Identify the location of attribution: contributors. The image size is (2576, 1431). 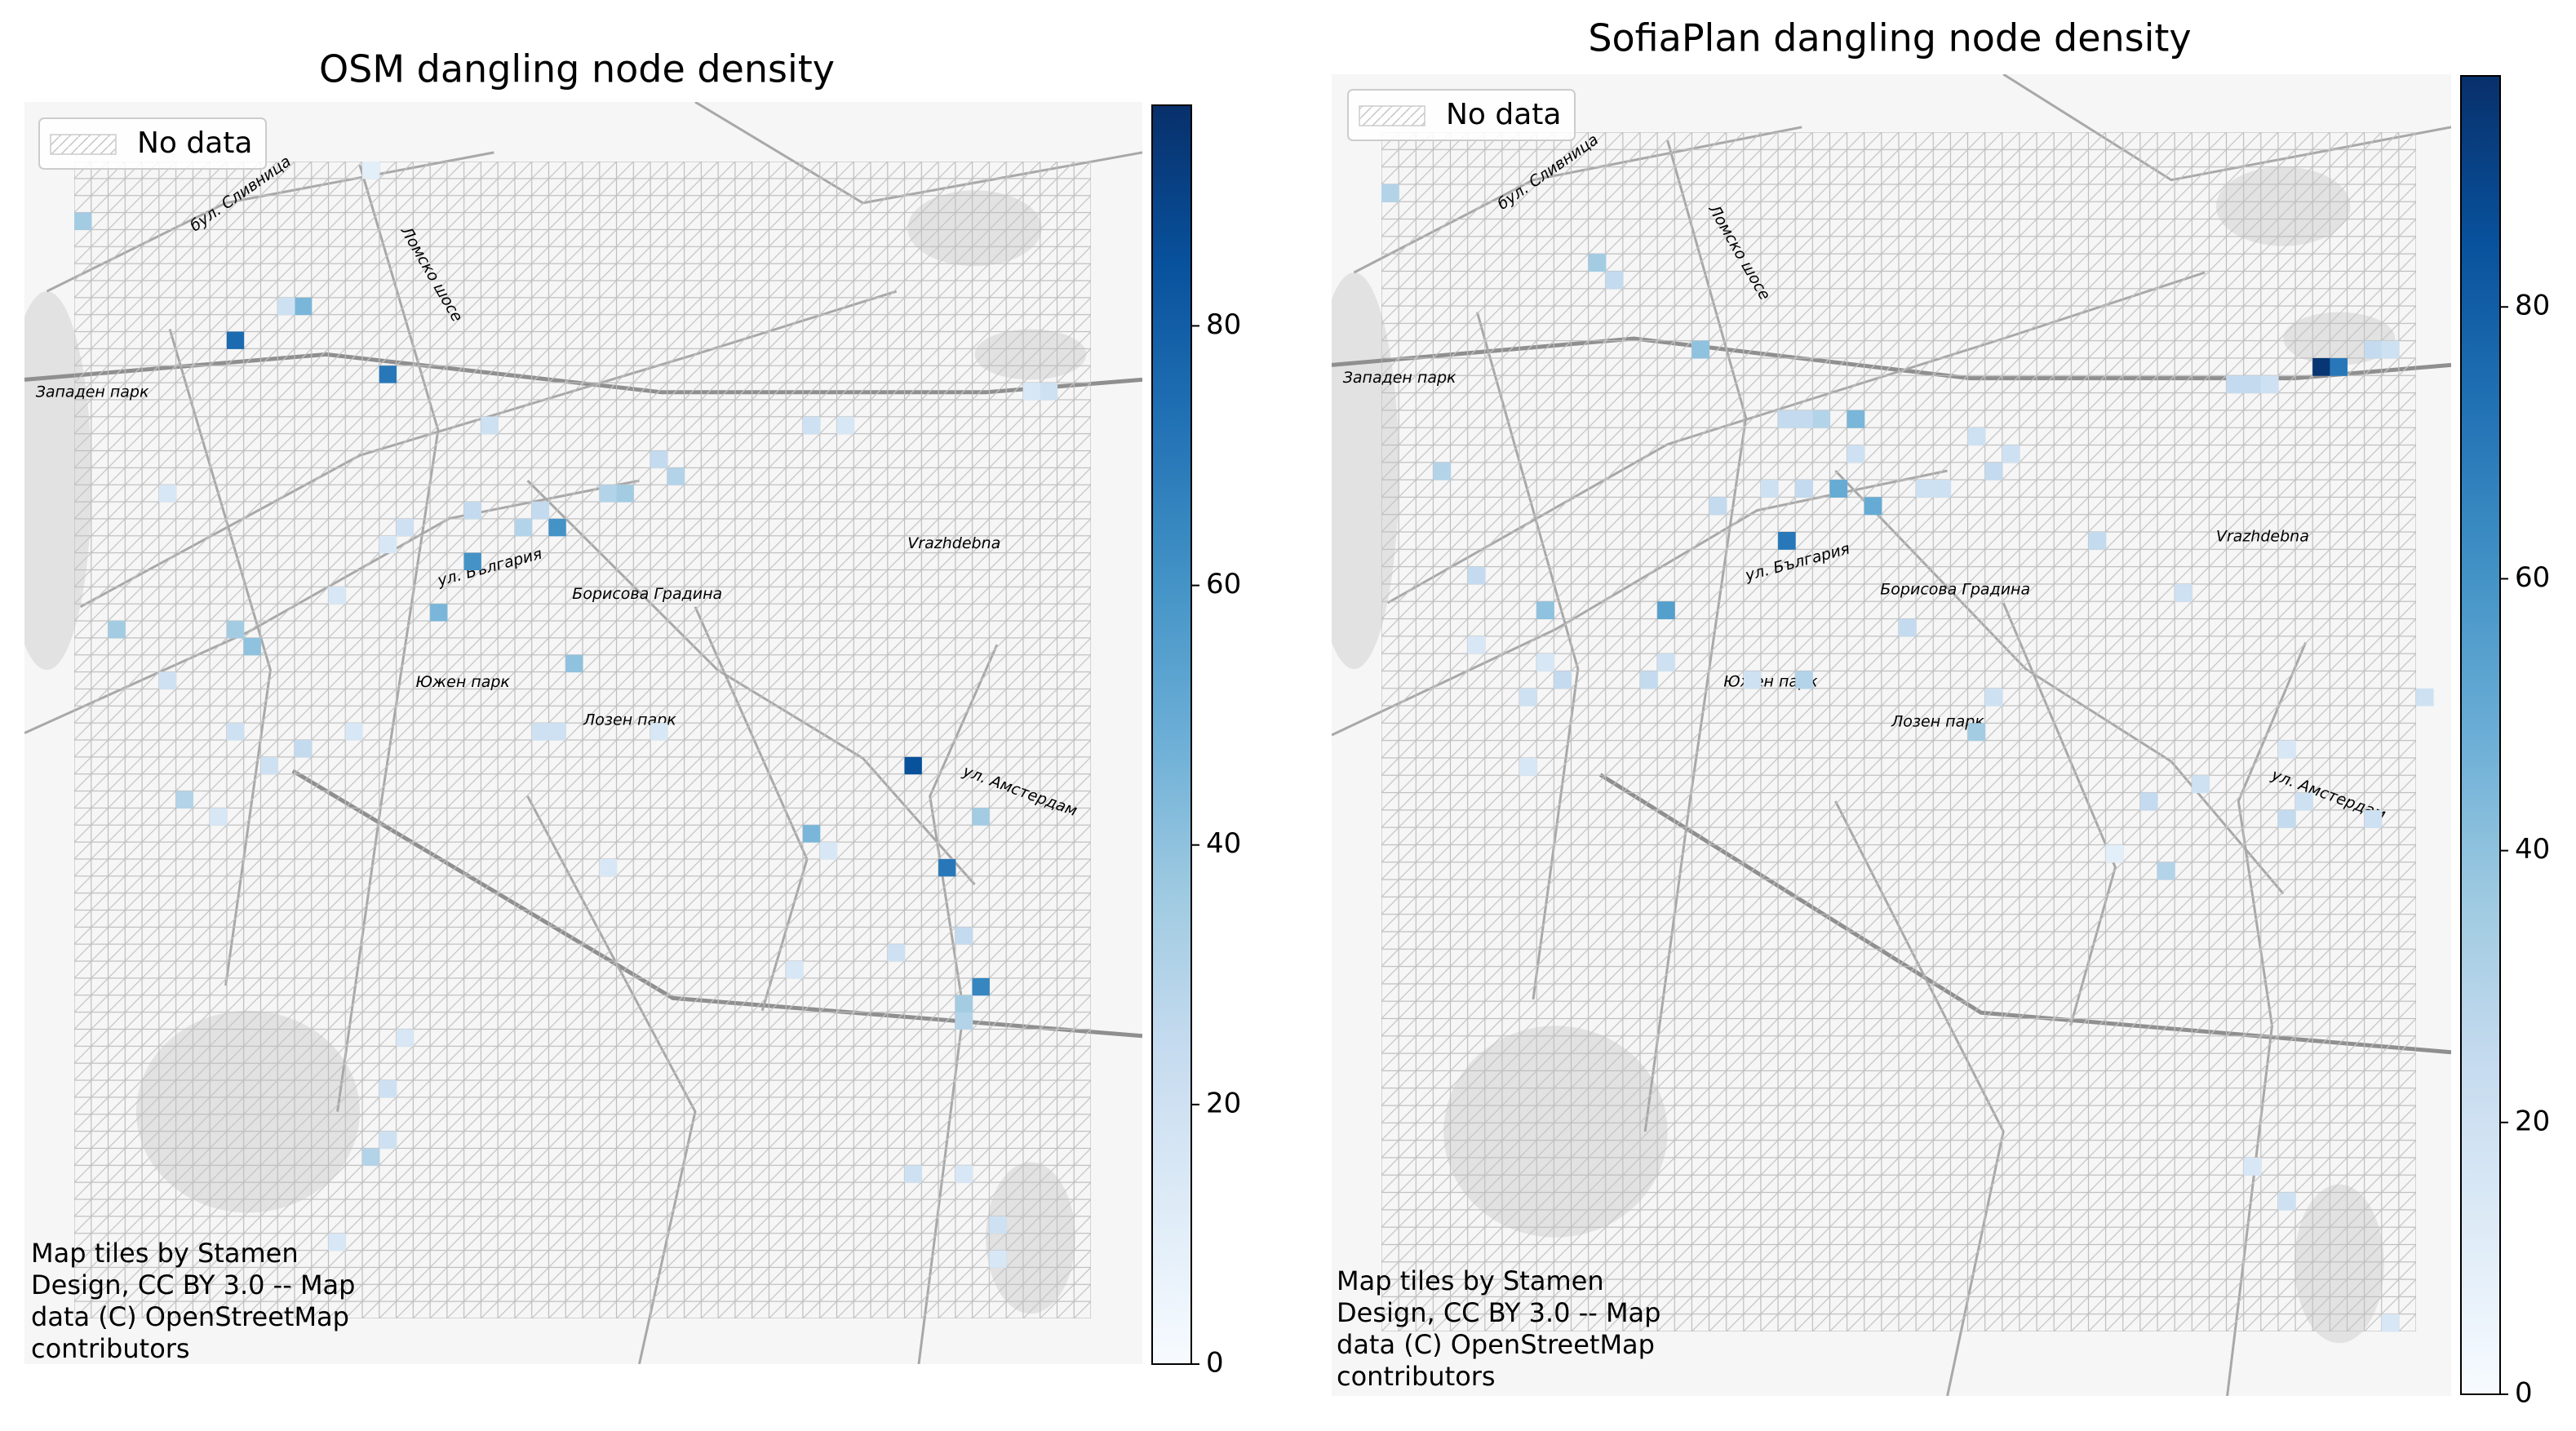
(1416, 1376).